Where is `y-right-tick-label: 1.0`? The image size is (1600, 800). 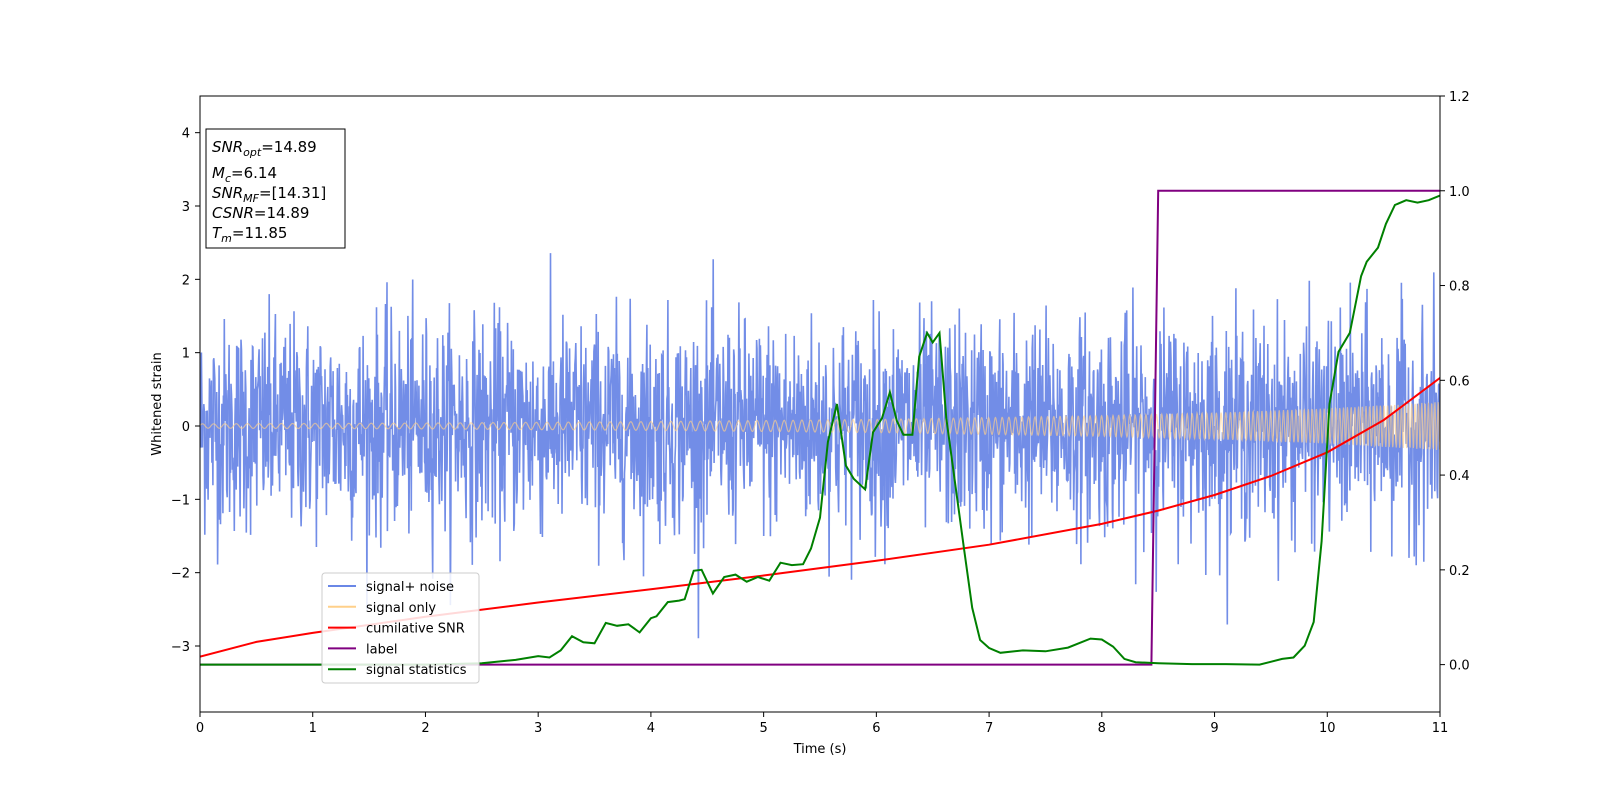
y-right-tick-label: 1.0 is located at coordinates (1459, 192).